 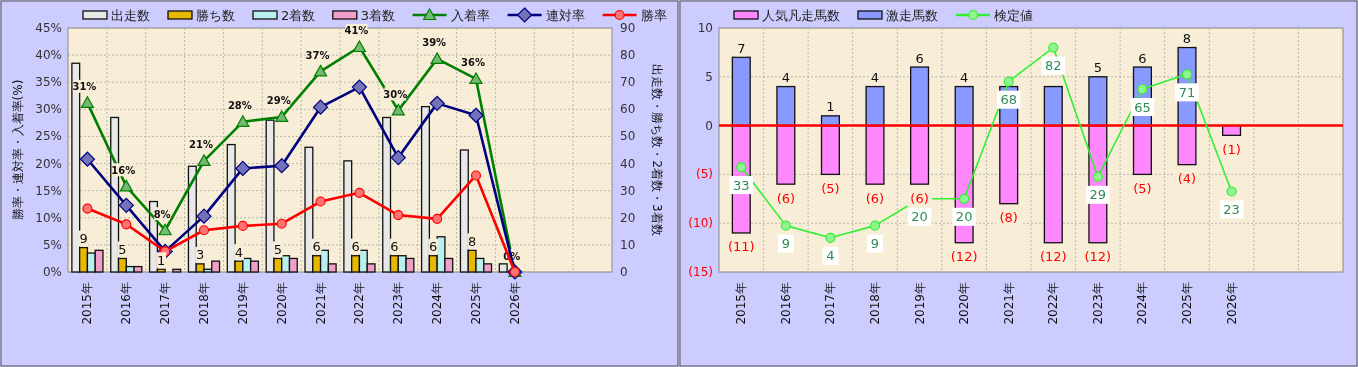 What do you see at coordinates (705, 28) in the screenshot?
I see `y-tick-label: 10` at bounding box center [705, 28].